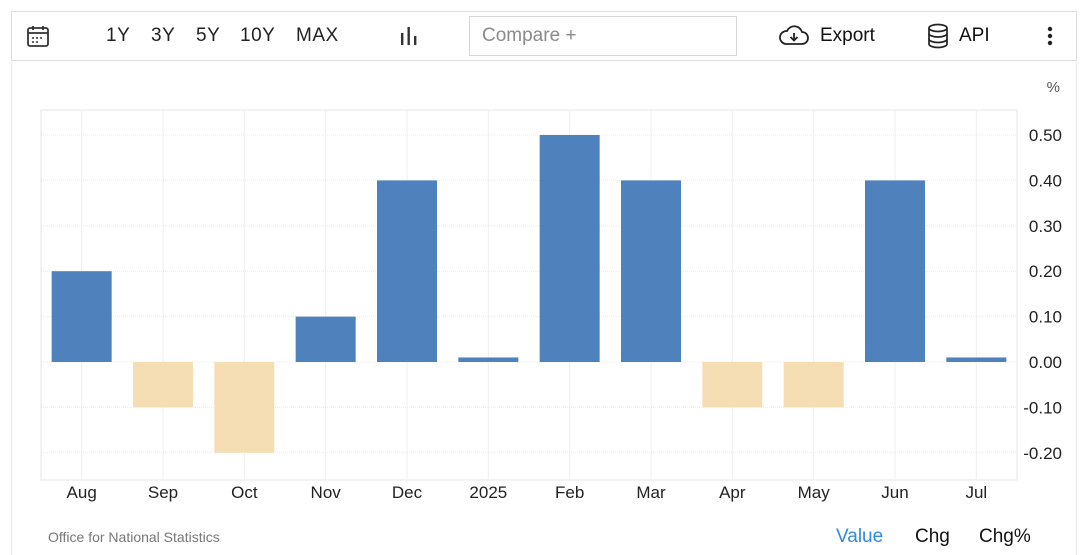 Image resolution: width=1090 pixels, height=555 pixels. I want to click on mode-value-button: Value, so click(860, 536).